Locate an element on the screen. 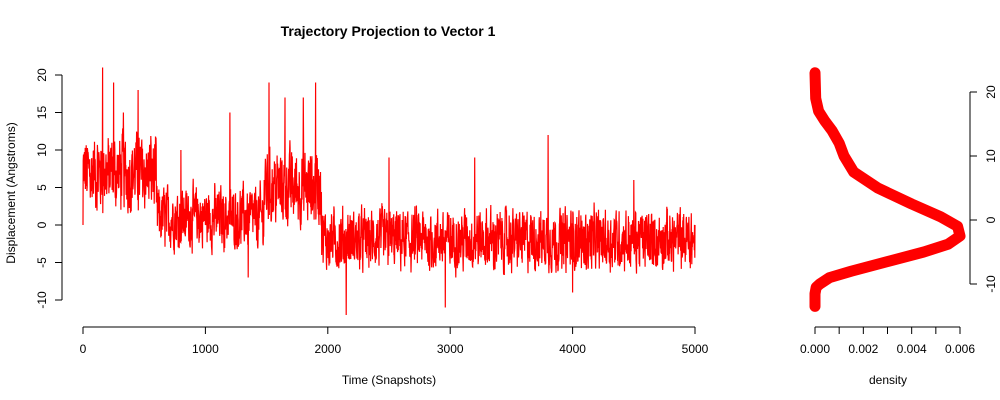 Image resolution: width=1000 pixels, height=400 pixels. density-y-tick-label: 10 is located at coordinates (991, 156).